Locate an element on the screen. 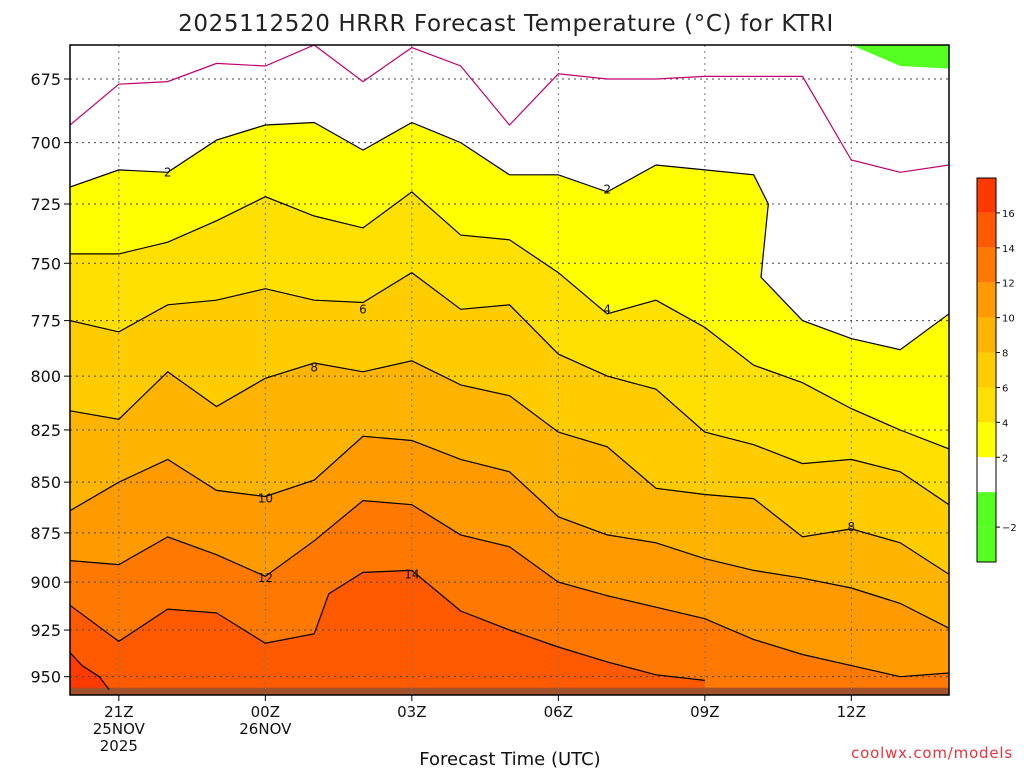 The height and width of the screenshot is (768, 1024). credit-text: coolwx.com/models is located at coordinates (932, 753).